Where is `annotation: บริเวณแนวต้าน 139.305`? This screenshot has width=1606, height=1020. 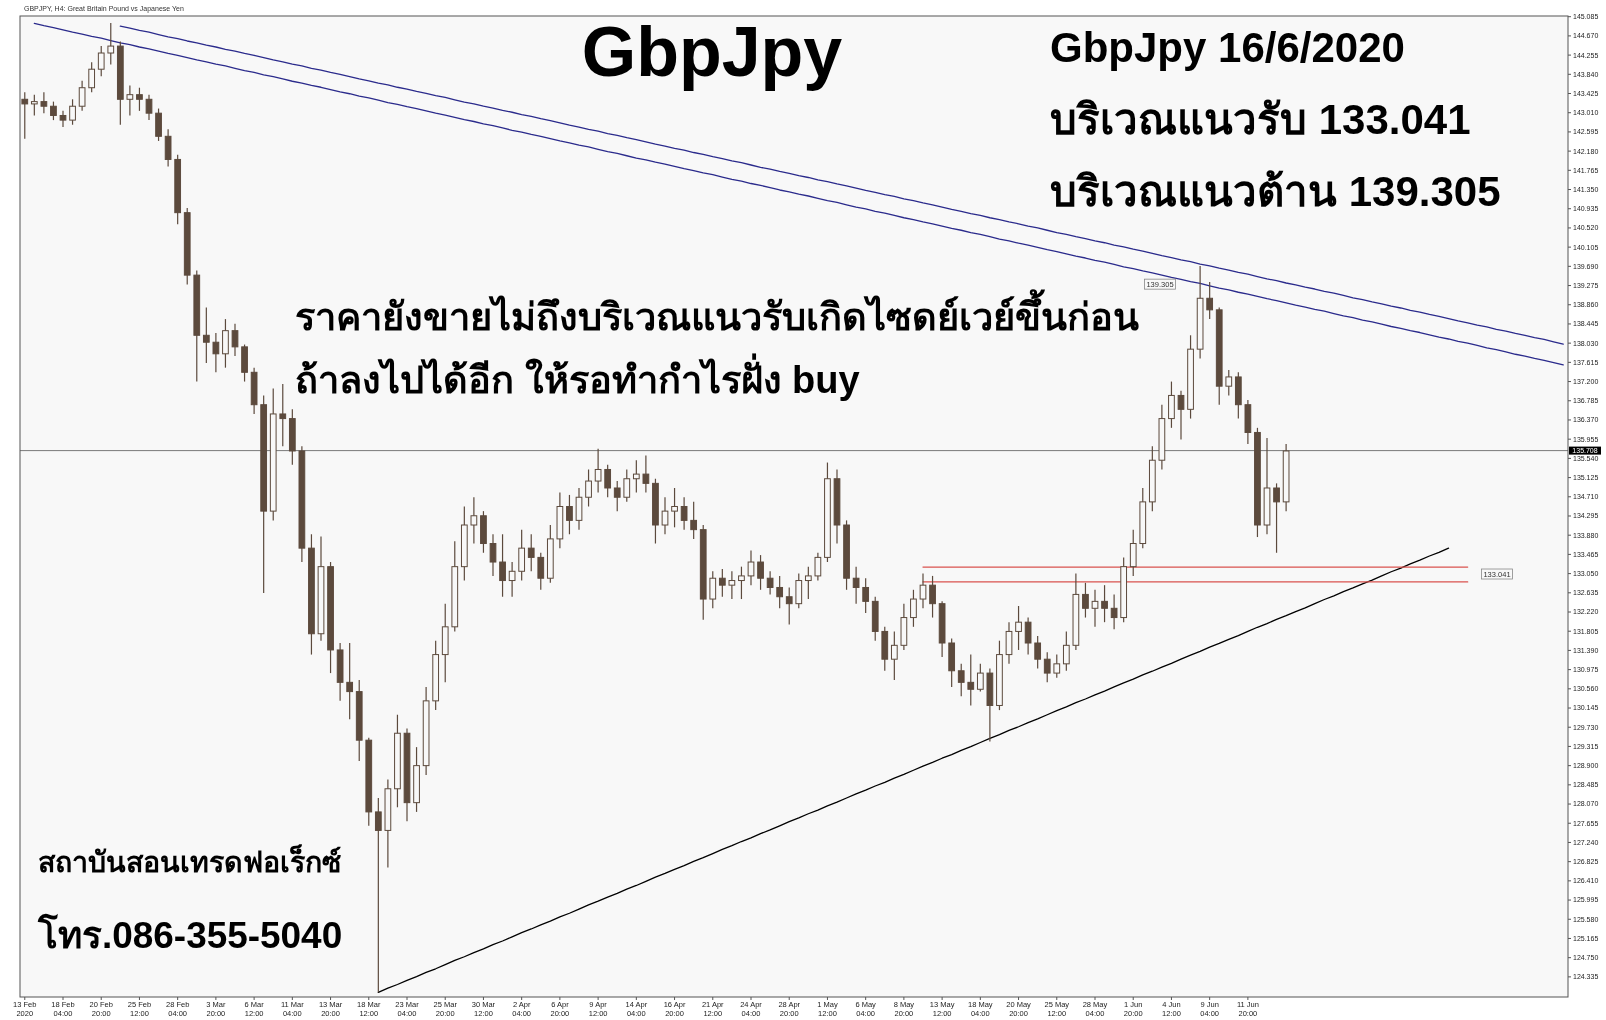 annotation: บริเวณแนวต้าน 139.305 is located at coordinates (1275, 191).